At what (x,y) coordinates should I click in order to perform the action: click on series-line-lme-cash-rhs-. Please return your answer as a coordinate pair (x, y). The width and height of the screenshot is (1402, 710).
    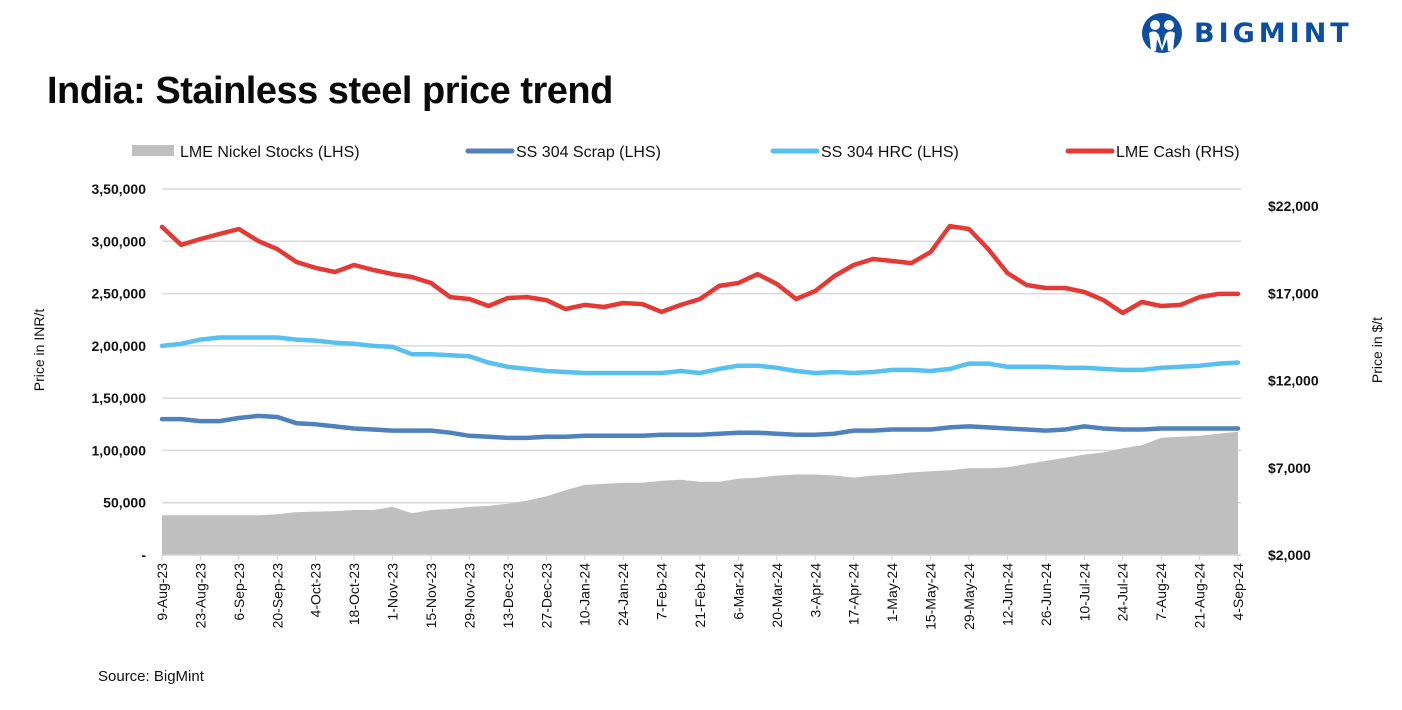
    Looking at the image, I should click on (700, 269).